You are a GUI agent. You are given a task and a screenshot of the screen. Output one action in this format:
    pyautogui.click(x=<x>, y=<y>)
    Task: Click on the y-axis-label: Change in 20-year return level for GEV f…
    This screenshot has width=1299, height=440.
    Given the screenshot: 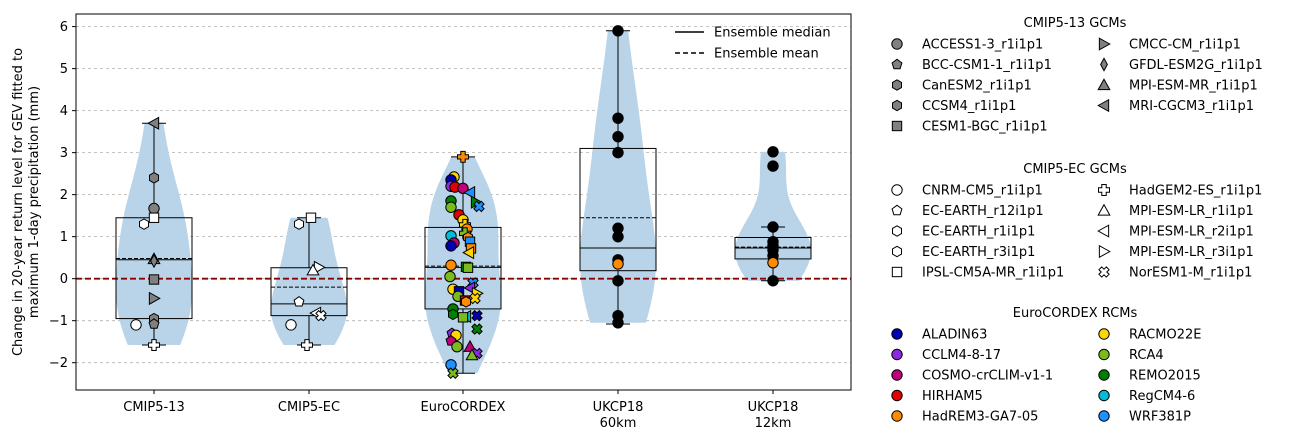 What is the action you would take?
    pyautogui.click(x=18, y=202)
    